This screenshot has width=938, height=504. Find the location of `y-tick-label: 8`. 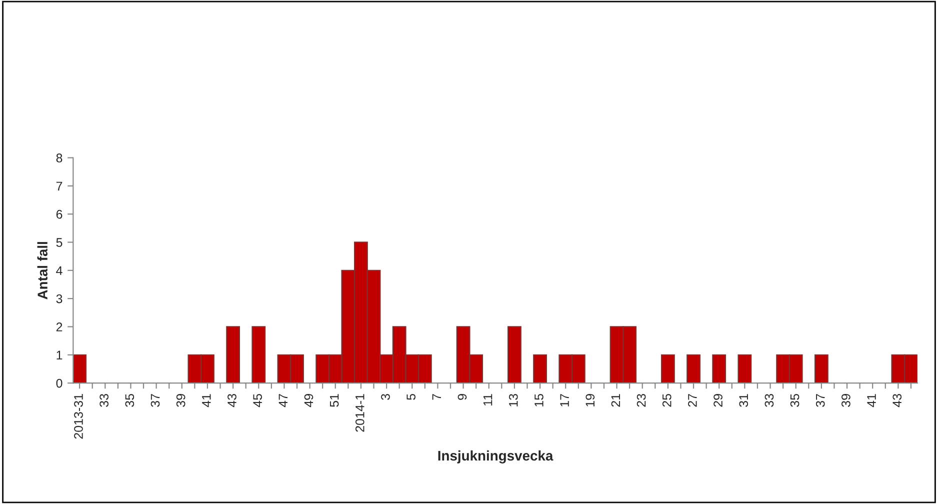

y-tick-label: 8 is located at coordinates (59, 158).